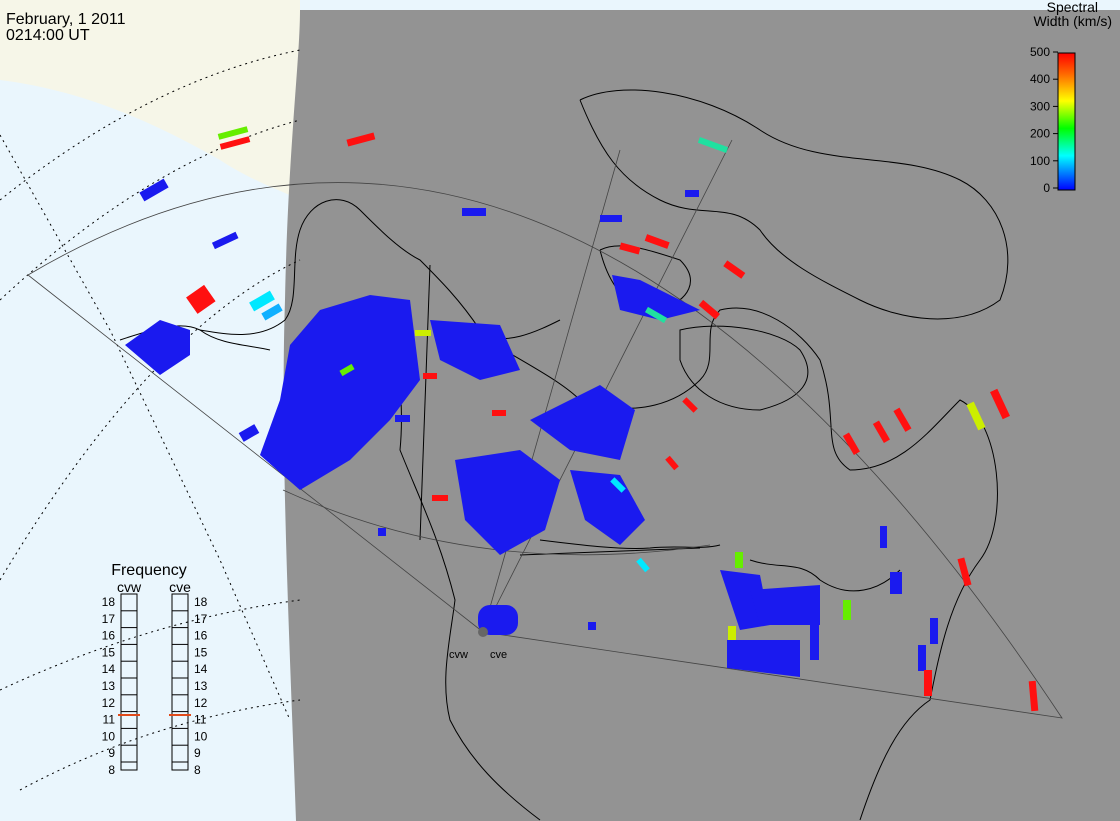 This screenshot has width=1120, height=821. I want to click on frequency-title: Frequency, so click(149, 570).